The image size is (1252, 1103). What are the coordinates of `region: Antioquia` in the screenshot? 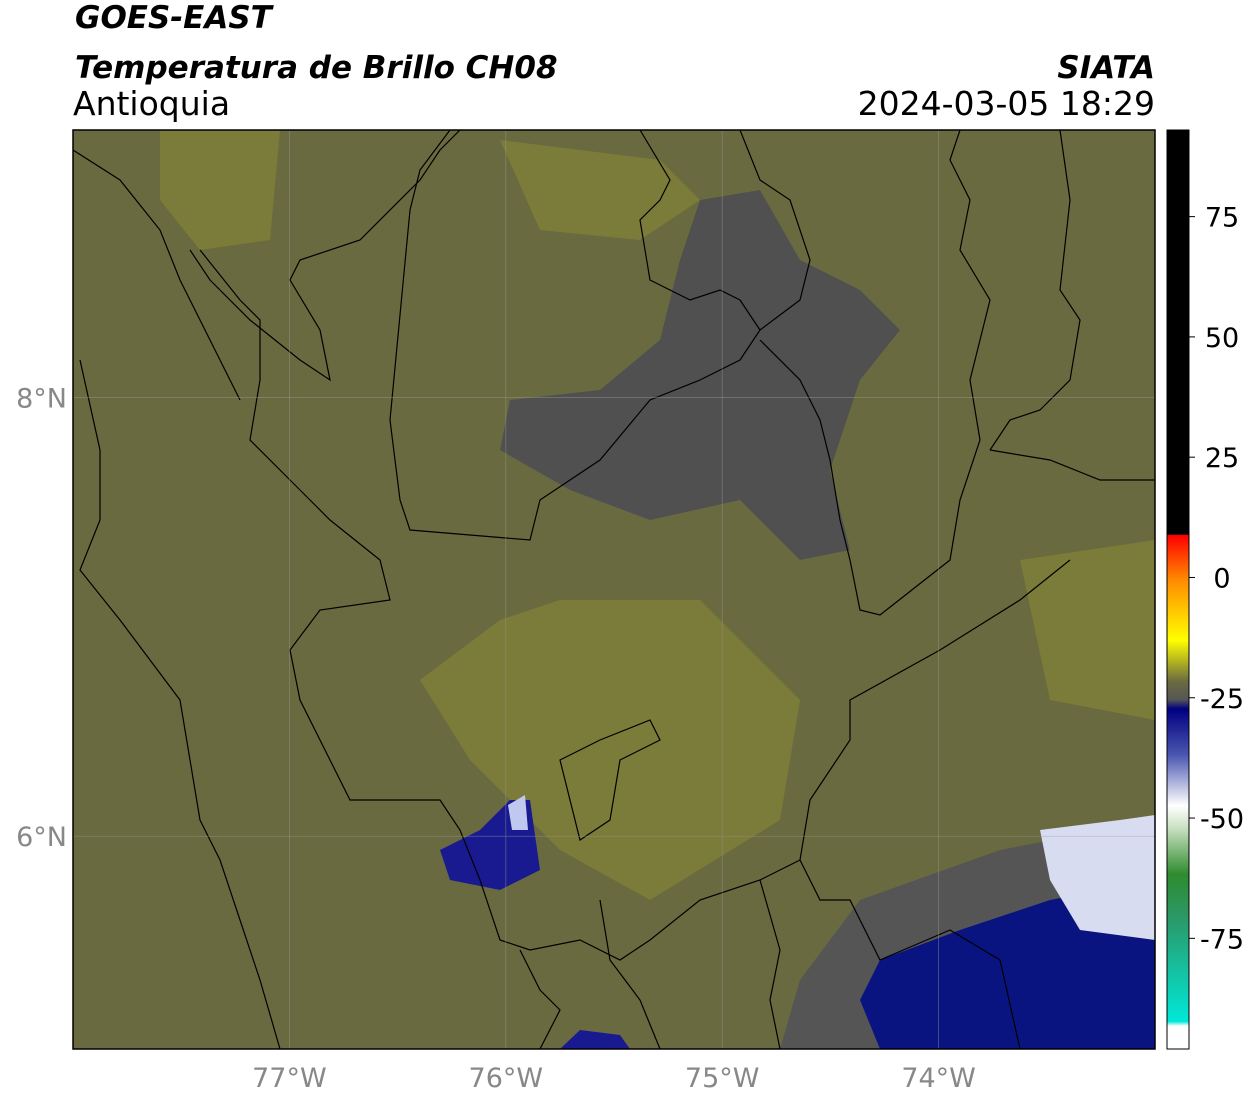 It's located at (151, 103).